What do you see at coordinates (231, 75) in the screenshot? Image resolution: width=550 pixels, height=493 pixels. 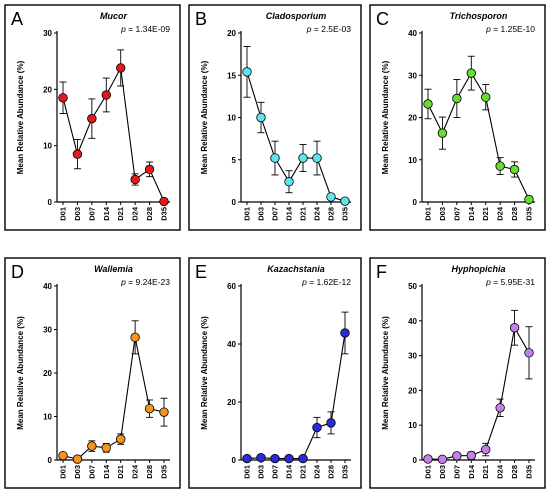 I see `y-tick-label: 15` at bounding box center [231, 75].